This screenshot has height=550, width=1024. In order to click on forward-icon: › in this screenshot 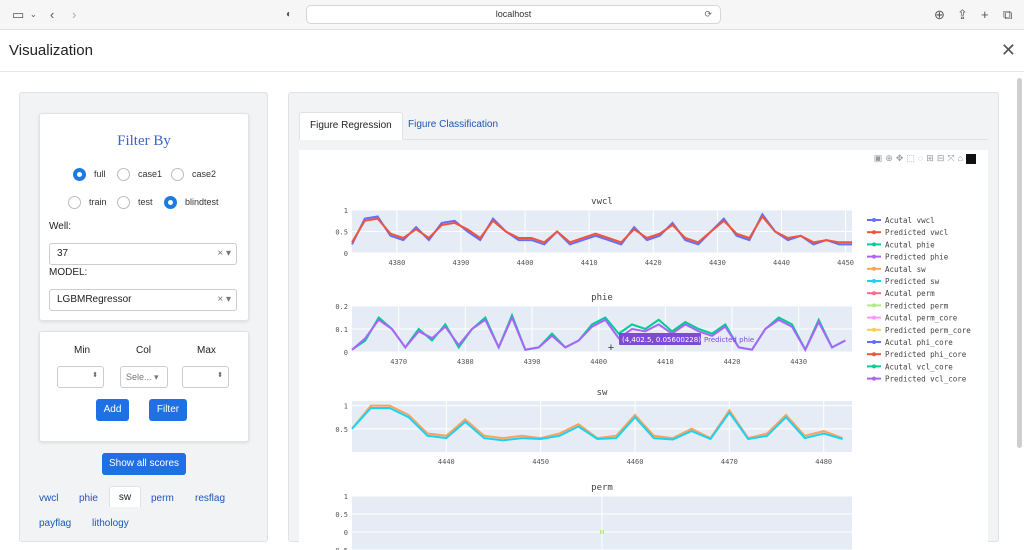, I will do `click(74, 14)`.